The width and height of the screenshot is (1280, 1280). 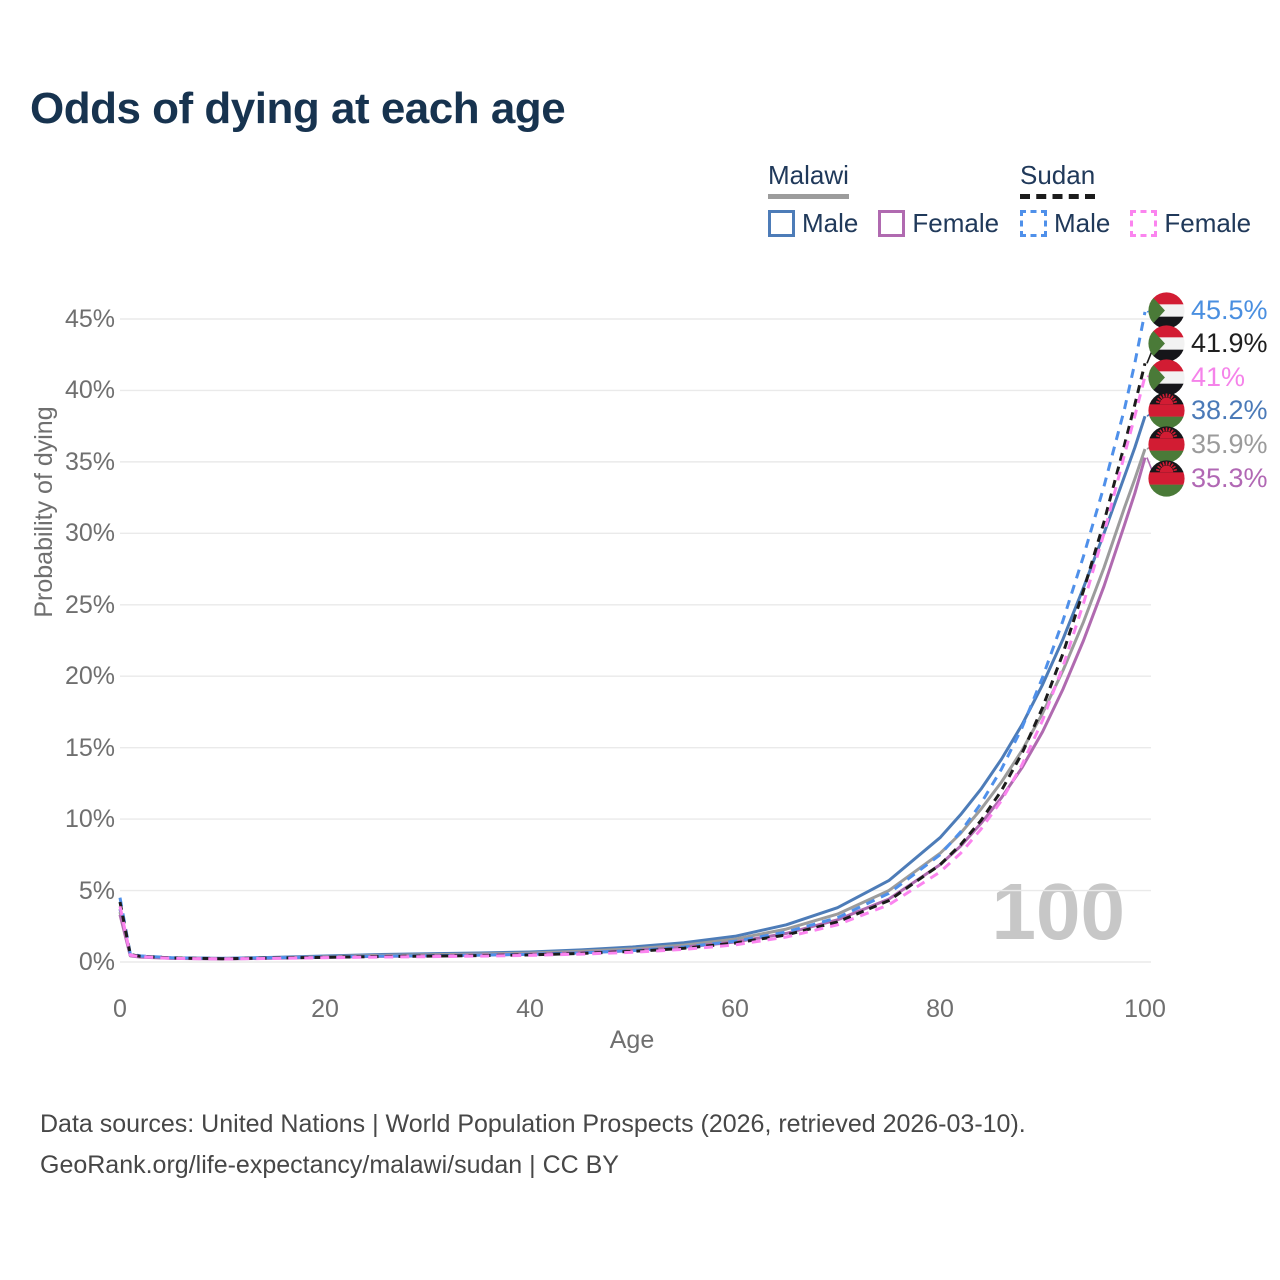 What do you see at coordinates (1218, 376) in the screenshot?
I see `end-value-label: 41%` at bounding box center [1218, 376].